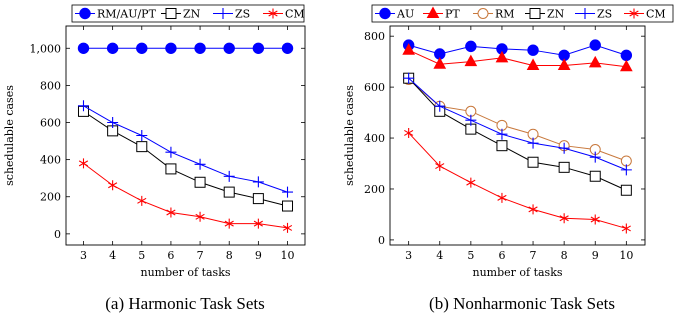 Image resolution: width=681 pixels, height=320 pixels. I want to click on legend-label: ZN, so click(192, 14).